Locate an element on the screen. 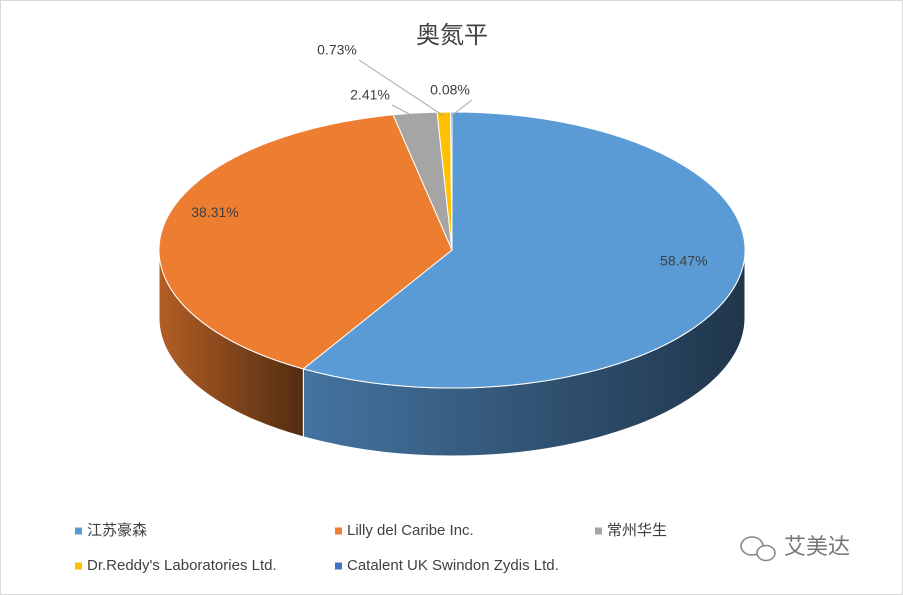 The width and height of the screenshot is (903, 595). data-label: 2.41% is located at coordinates (370, 95).